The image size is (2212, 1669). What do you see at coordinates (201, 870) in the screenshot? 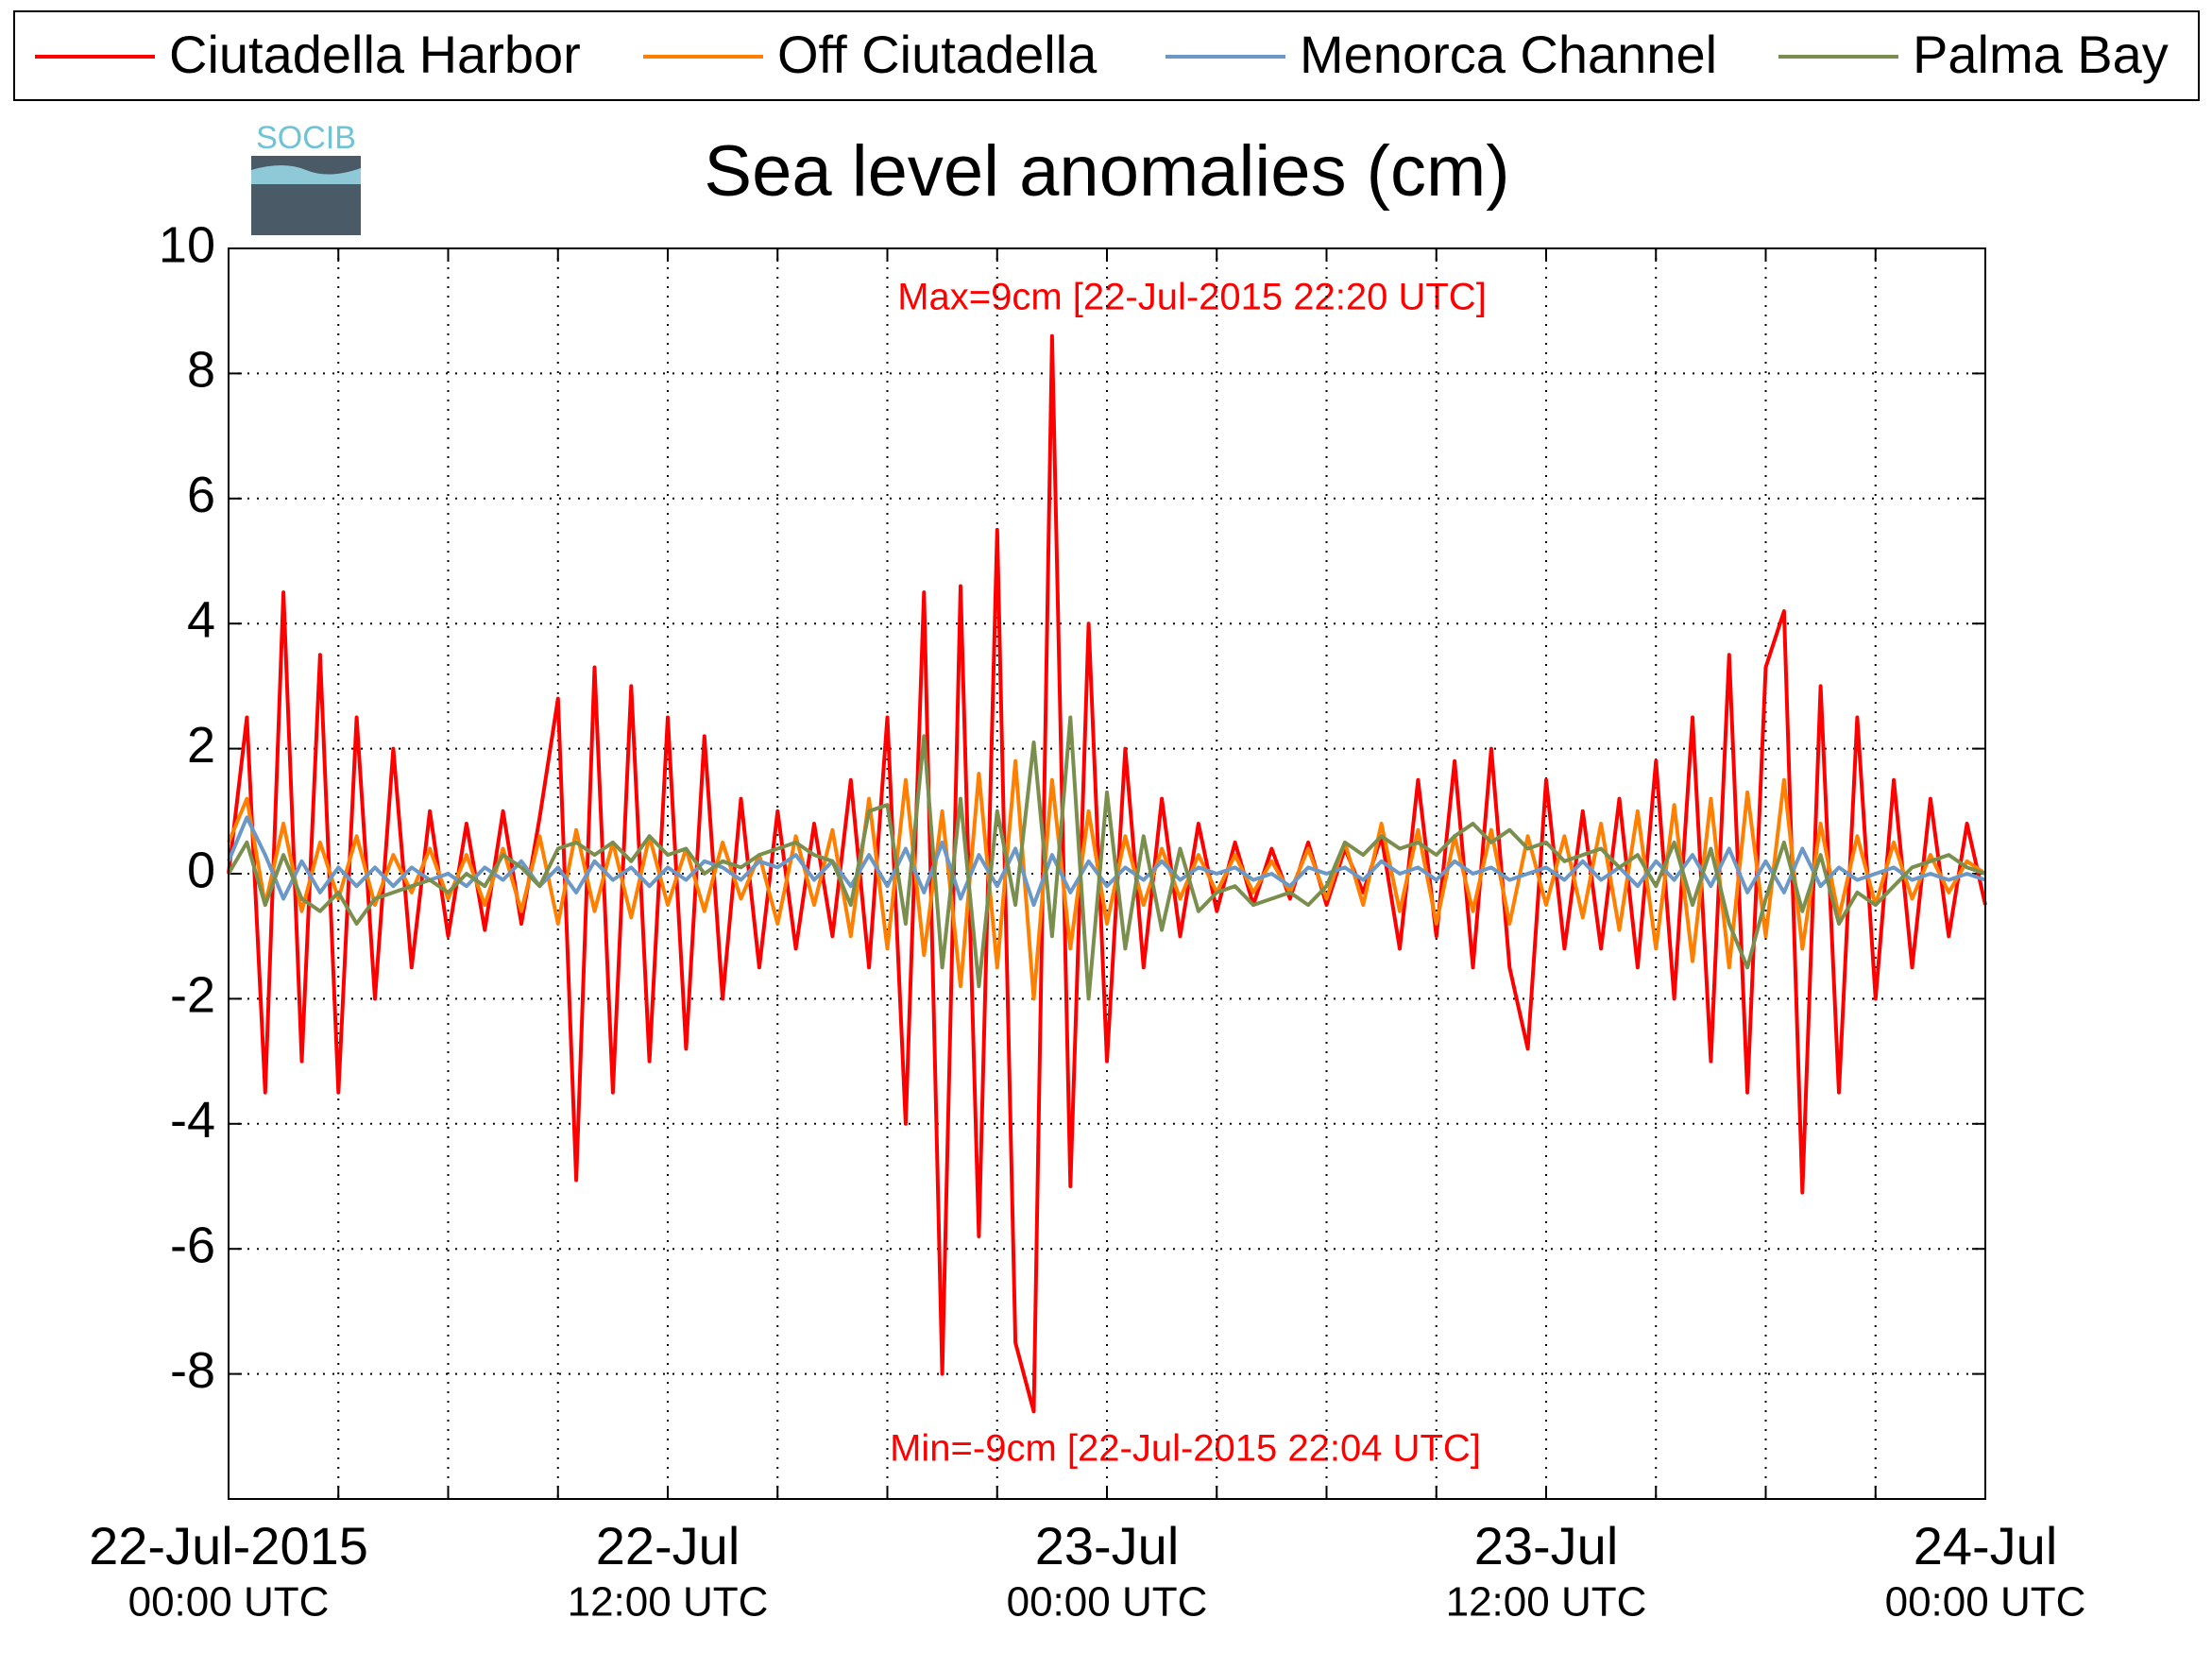
I see `y-tick-label: 0` at bounding box center [201, 870].